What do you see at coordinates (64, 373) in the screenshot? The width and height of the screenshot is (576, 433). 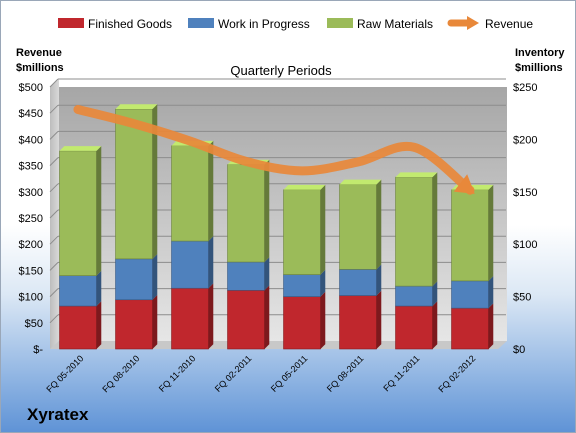 I see `category-label: FQ 05-2010` at bounding box center [64, 373].